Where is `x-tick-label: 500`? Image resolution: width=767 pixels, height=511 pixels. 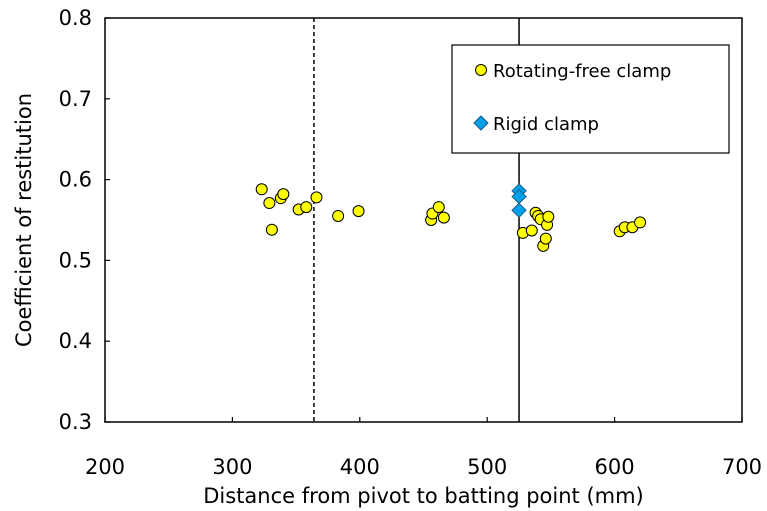 x-tick-label: 500 is located at coordinates (487, 467).